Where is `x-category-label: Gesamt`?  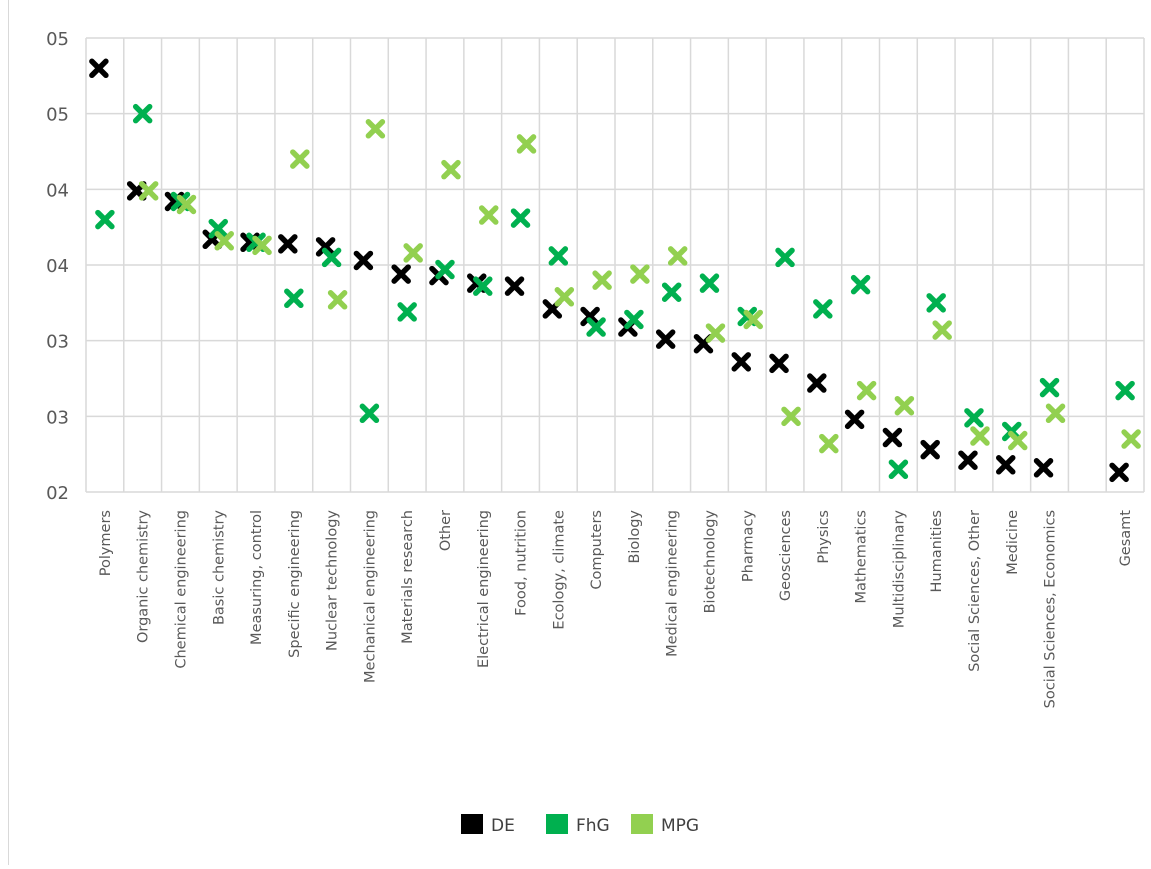 x-category-label: Gesamt is located at coordinates (1126, 538).